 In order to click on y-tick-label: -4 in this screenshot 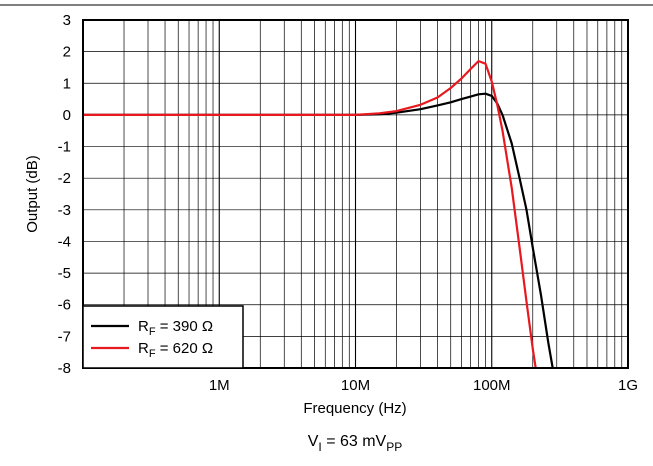, I will do `click(64, 241)`.